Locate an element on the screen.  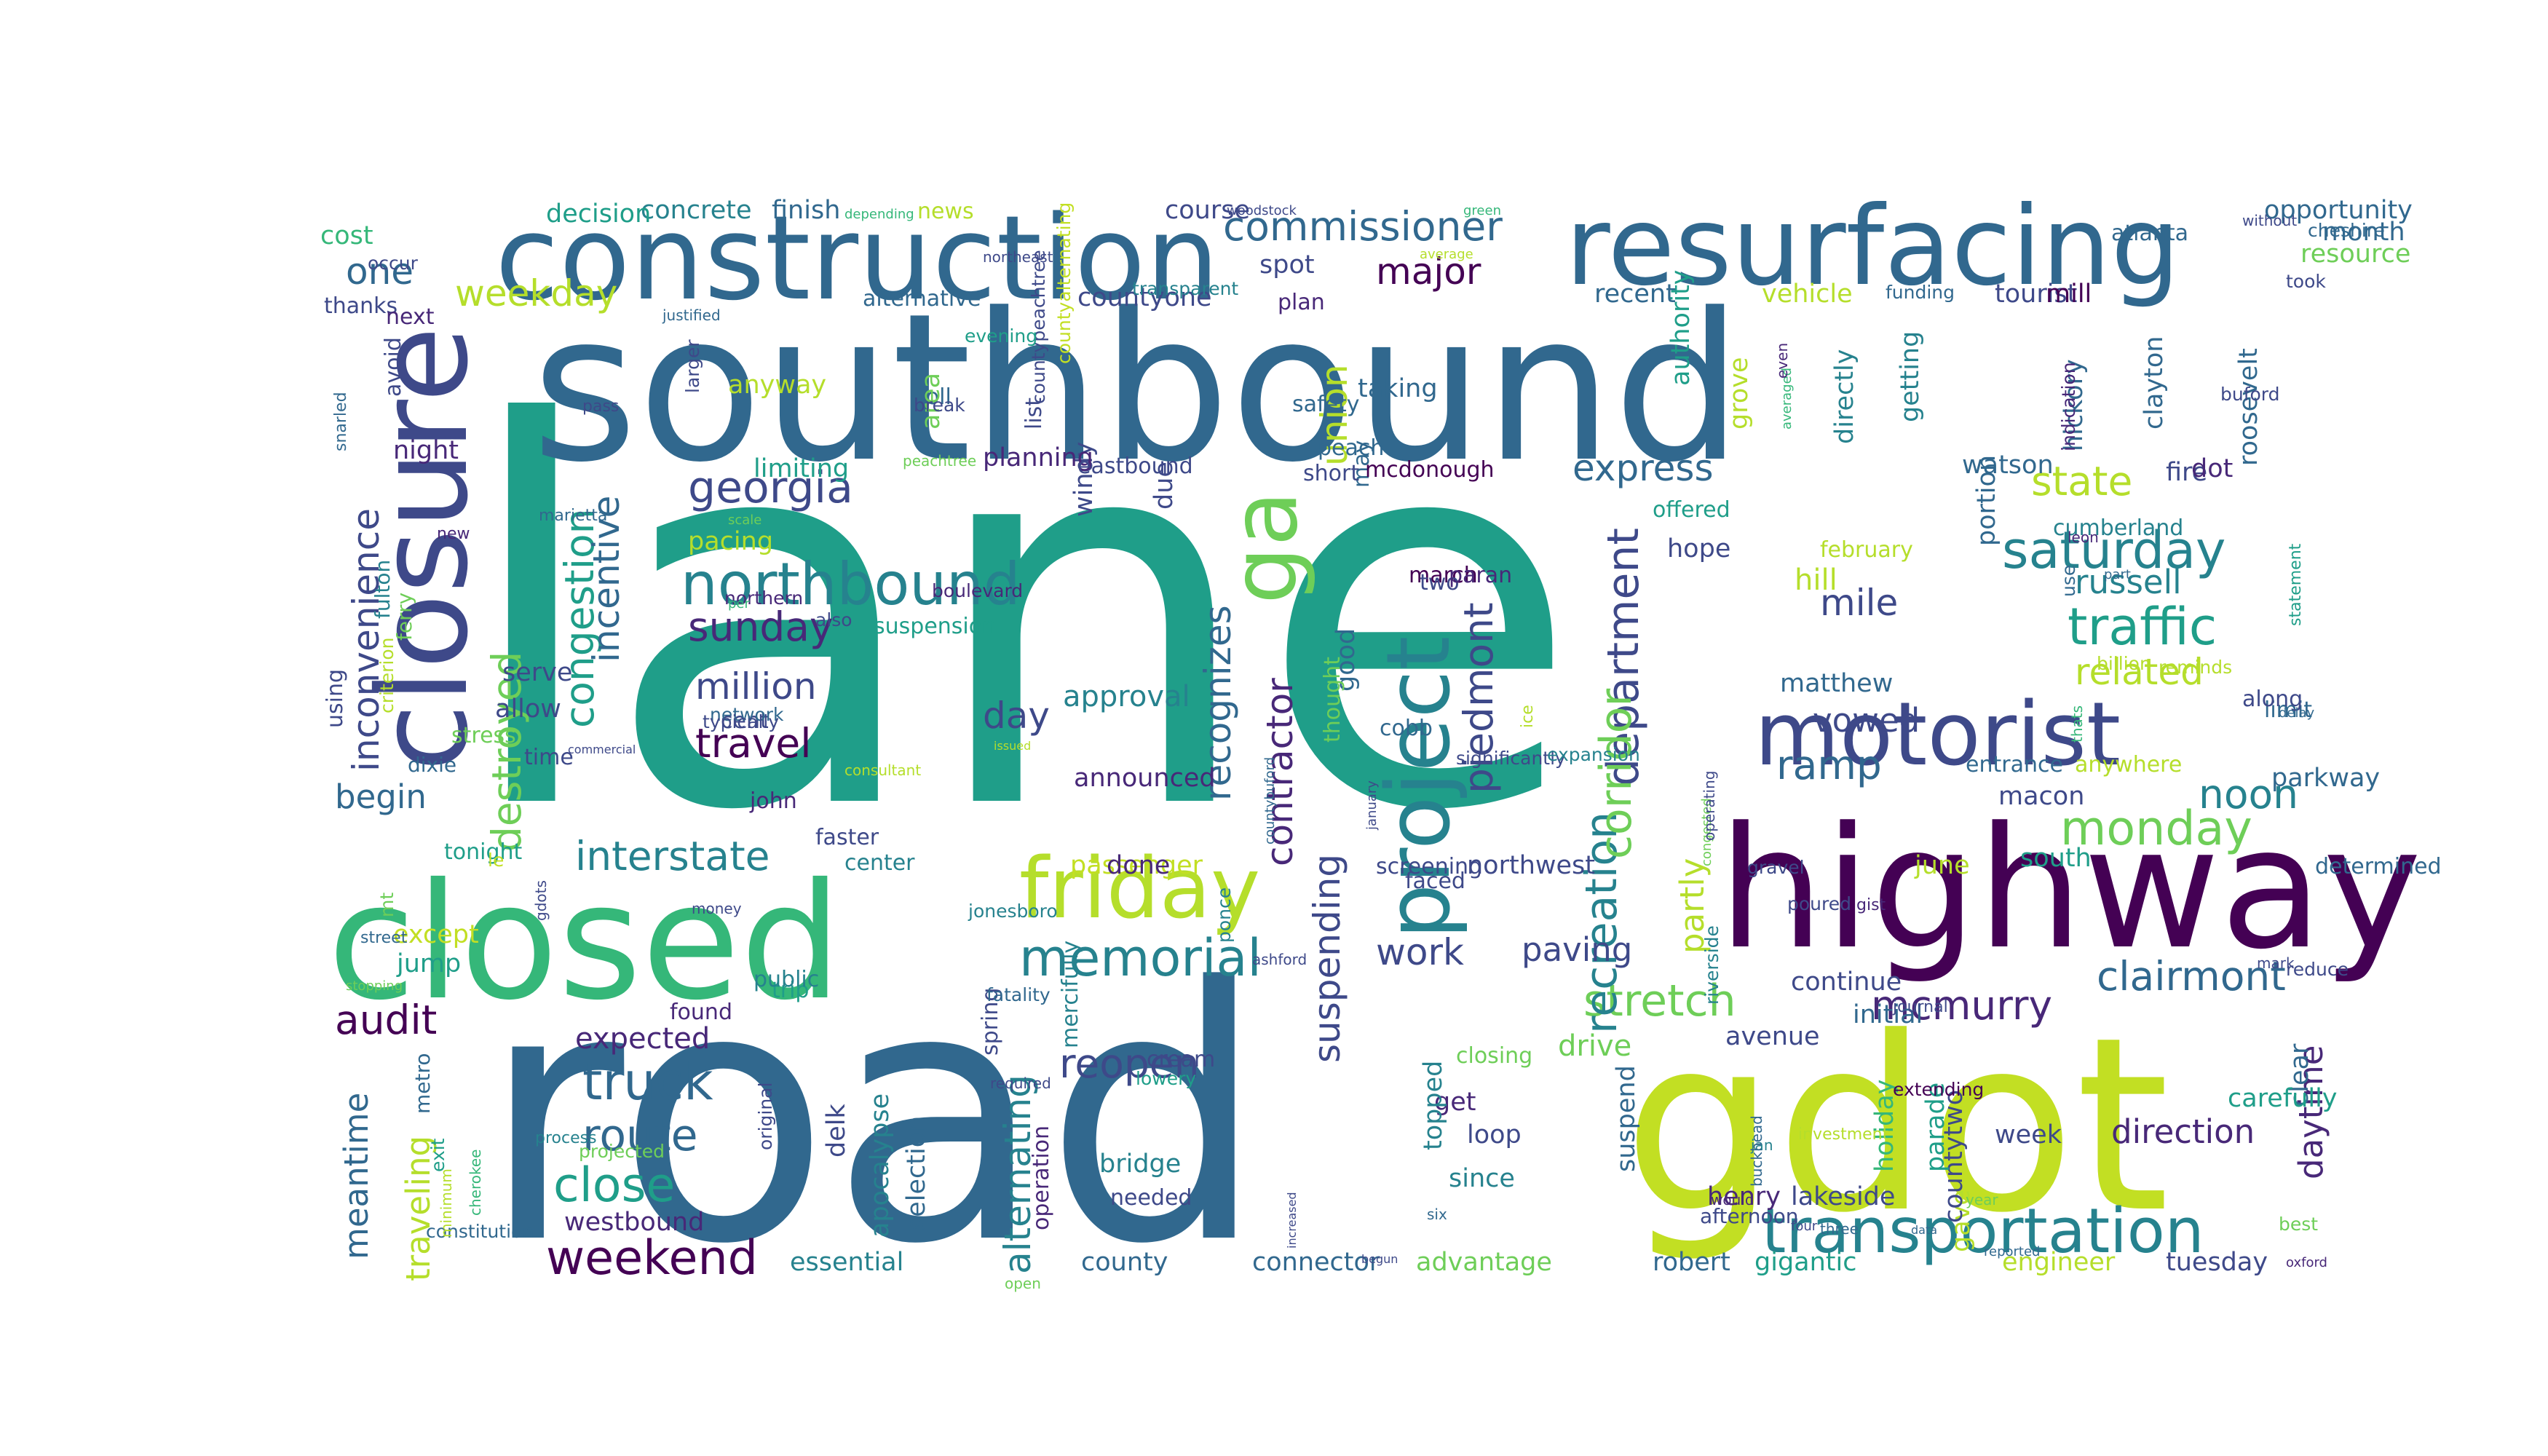
word-faced: faced is located at coordinates (1435, 882).